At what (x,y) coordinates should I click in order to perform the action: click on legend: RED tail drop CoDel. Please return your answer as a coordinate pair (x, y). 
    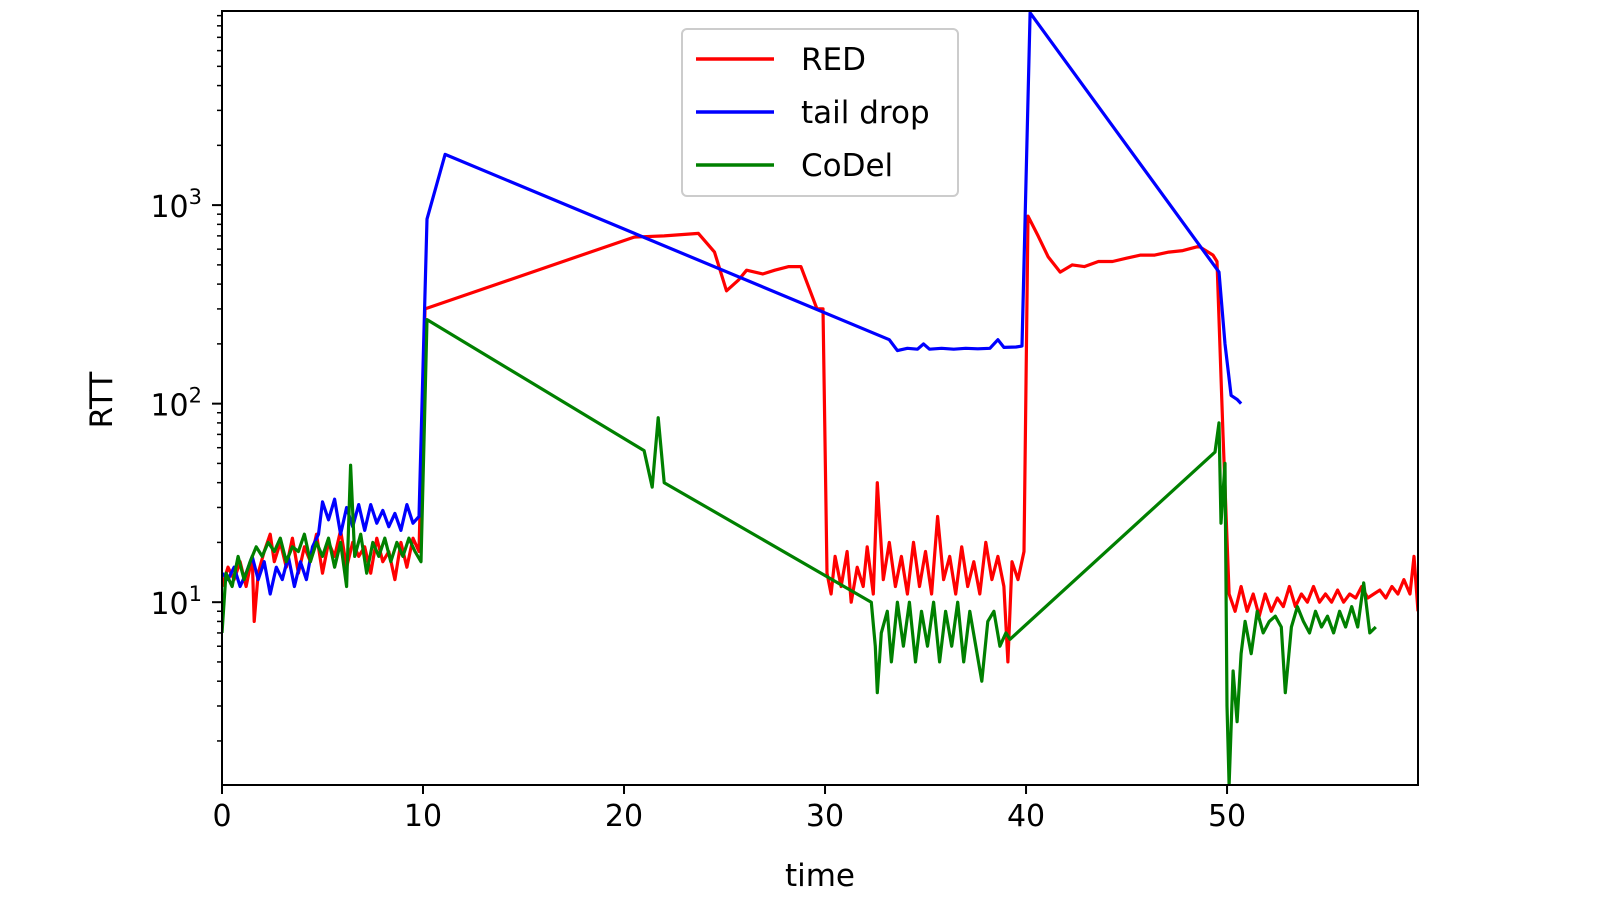
    Looking at the image, I should click on (820, 112).